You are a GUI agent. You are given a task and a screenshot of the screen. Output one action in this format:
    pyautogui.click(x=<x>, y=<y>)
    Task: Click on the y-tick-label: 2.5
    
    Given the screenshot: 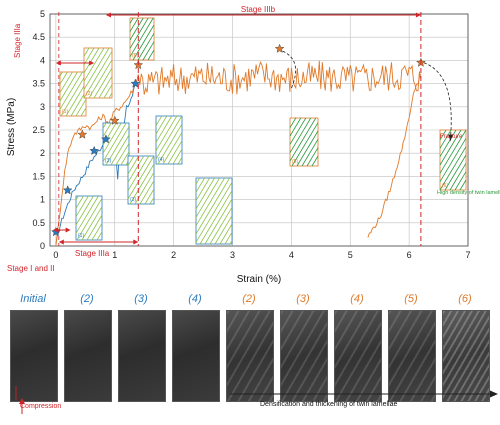 What is the action you would take?
    pyautogui.click(x=38, y=130)
    